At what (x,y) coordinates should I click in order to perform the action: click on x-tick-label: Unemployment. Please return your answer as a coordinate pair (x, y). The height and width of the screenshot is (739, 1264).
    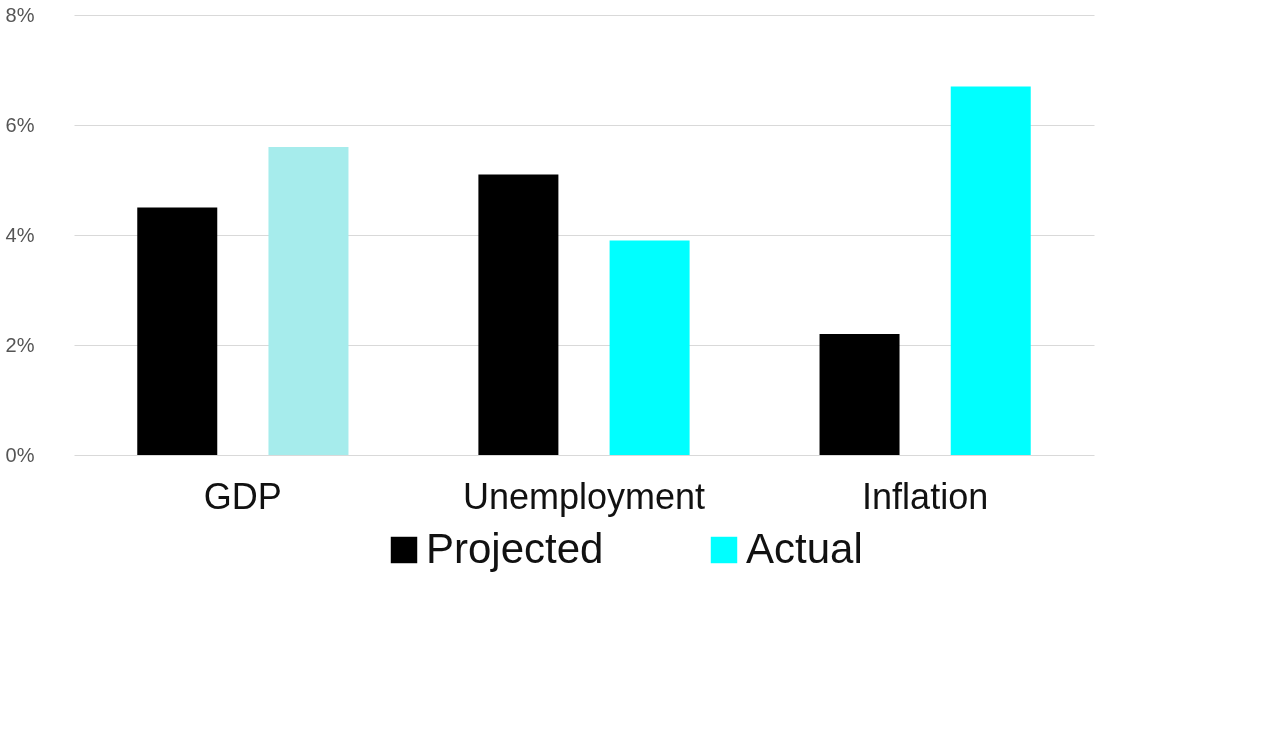
    Looking at the image, I should click on (584, 496).